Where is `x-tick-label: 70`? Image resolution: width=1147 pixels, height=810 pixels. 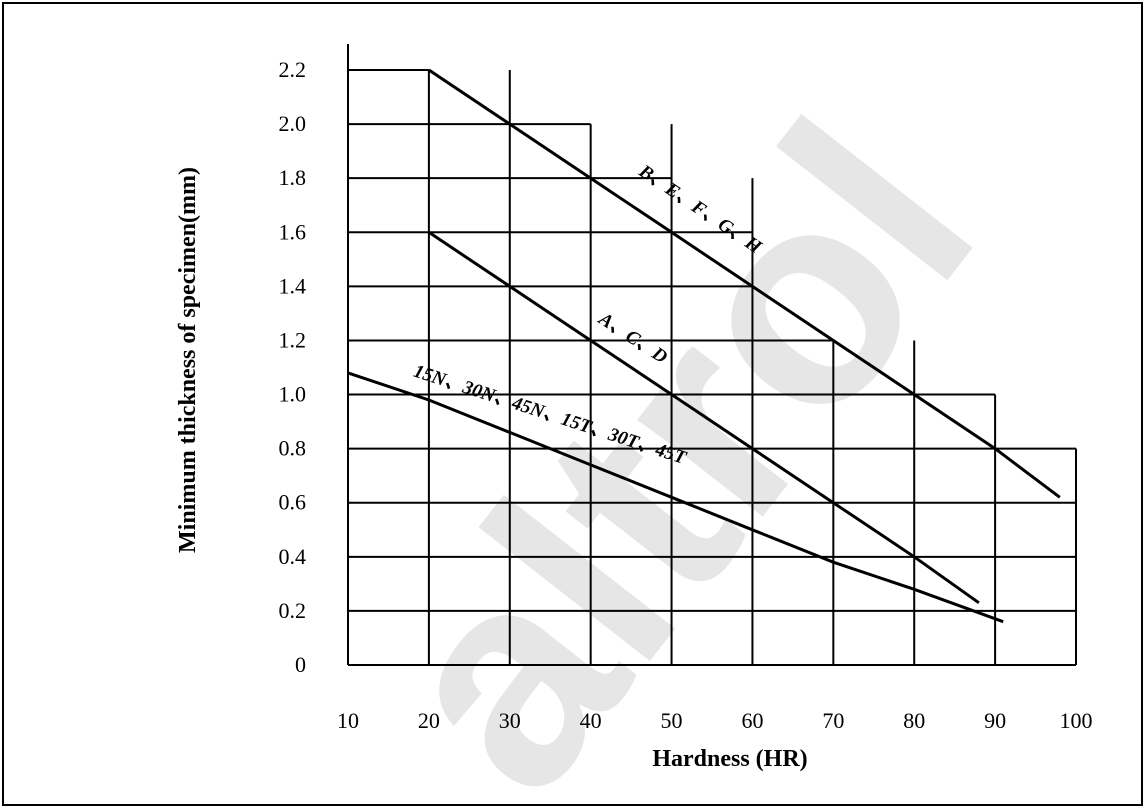 x-tick-label: 70 is located at coordinates (833, 720).